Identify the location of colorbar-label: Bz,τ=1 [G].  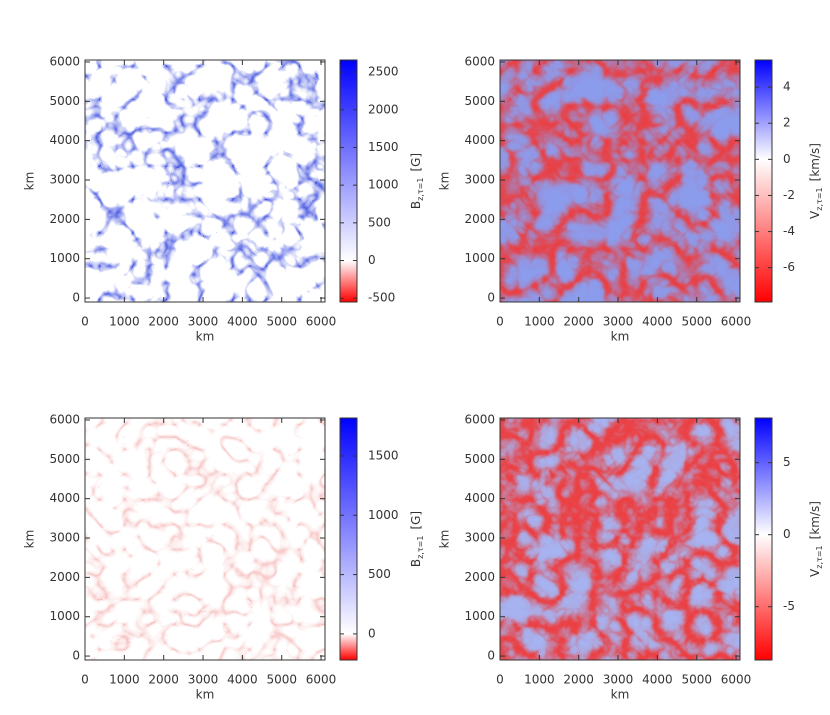
(417, 539).